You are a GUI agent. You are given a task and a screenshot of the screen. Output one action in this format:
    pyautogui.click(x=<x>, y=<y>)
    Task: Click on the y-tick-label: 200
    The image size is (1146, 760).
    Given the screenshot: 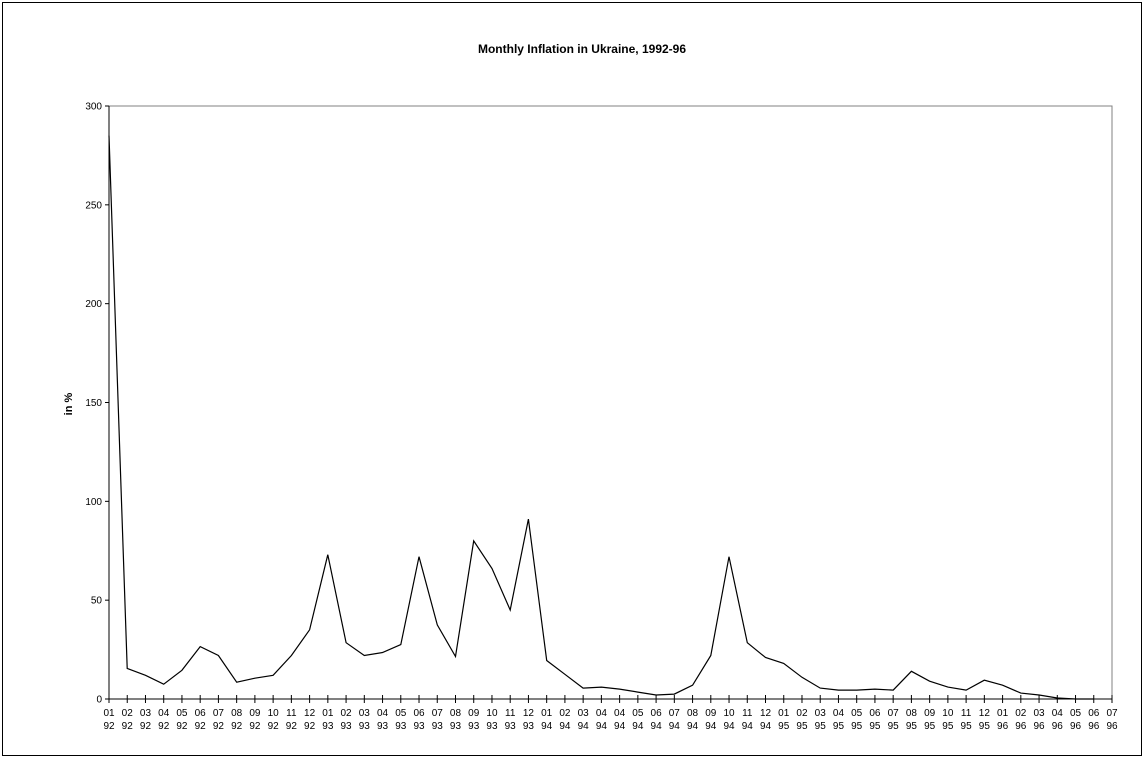 What is the action you would take?
    pyautogui.click(x=93, y=304)
    